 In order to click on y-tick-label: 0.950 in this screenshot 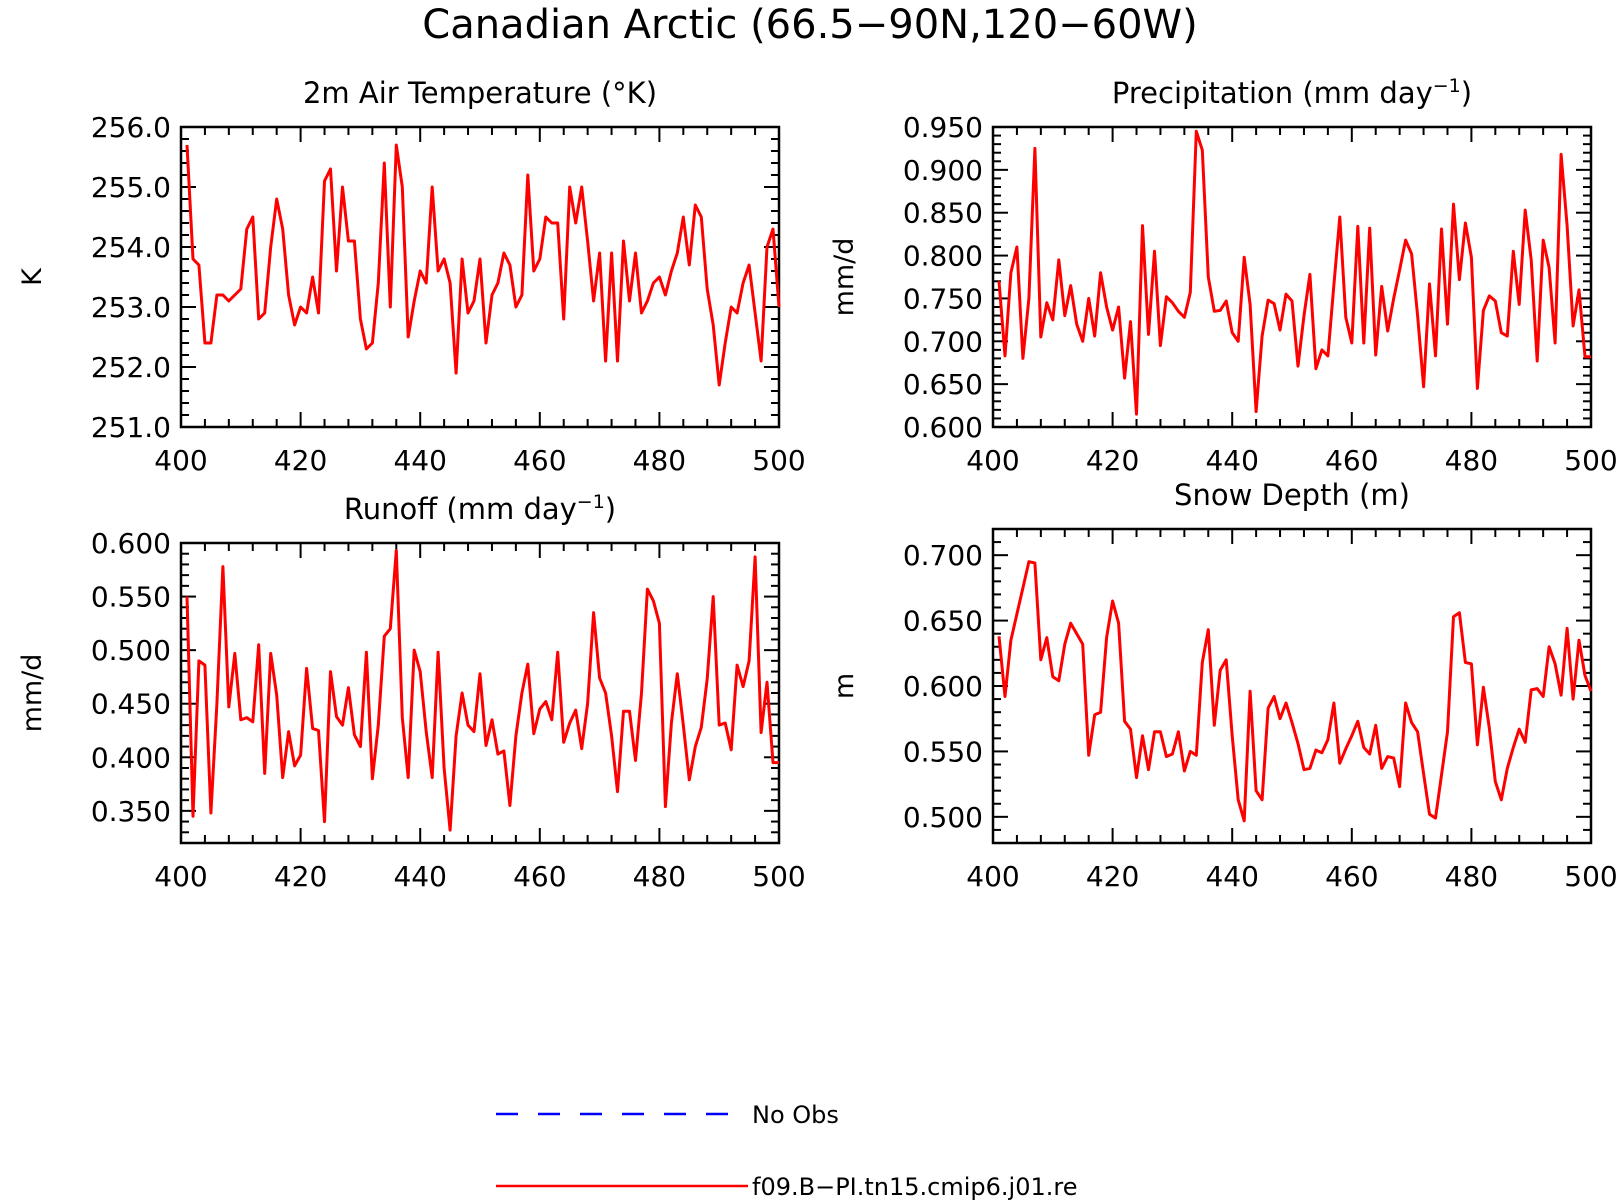, I will do `click(943, 127)`.